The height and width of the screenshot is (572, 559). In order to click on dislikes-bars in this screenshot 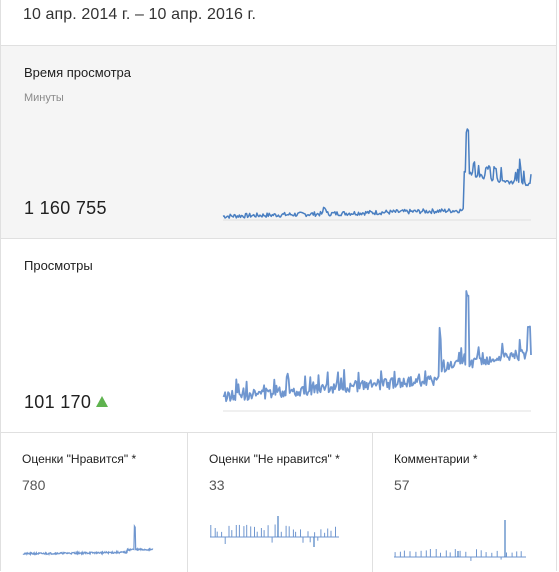, I will do `click(273, 531)`.